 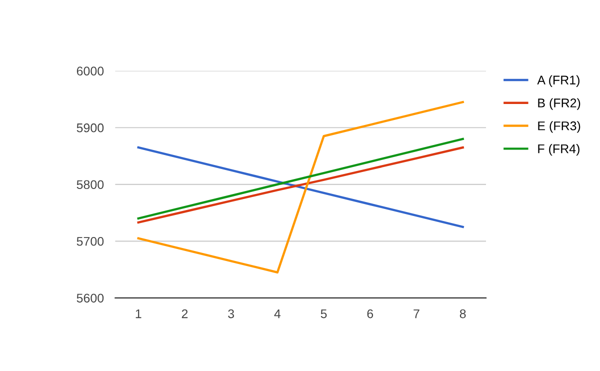 What do you see at coordinates (417, 313) in the screenshot?
I see `x-tick-label: 7` at bounding box center [417, 313].